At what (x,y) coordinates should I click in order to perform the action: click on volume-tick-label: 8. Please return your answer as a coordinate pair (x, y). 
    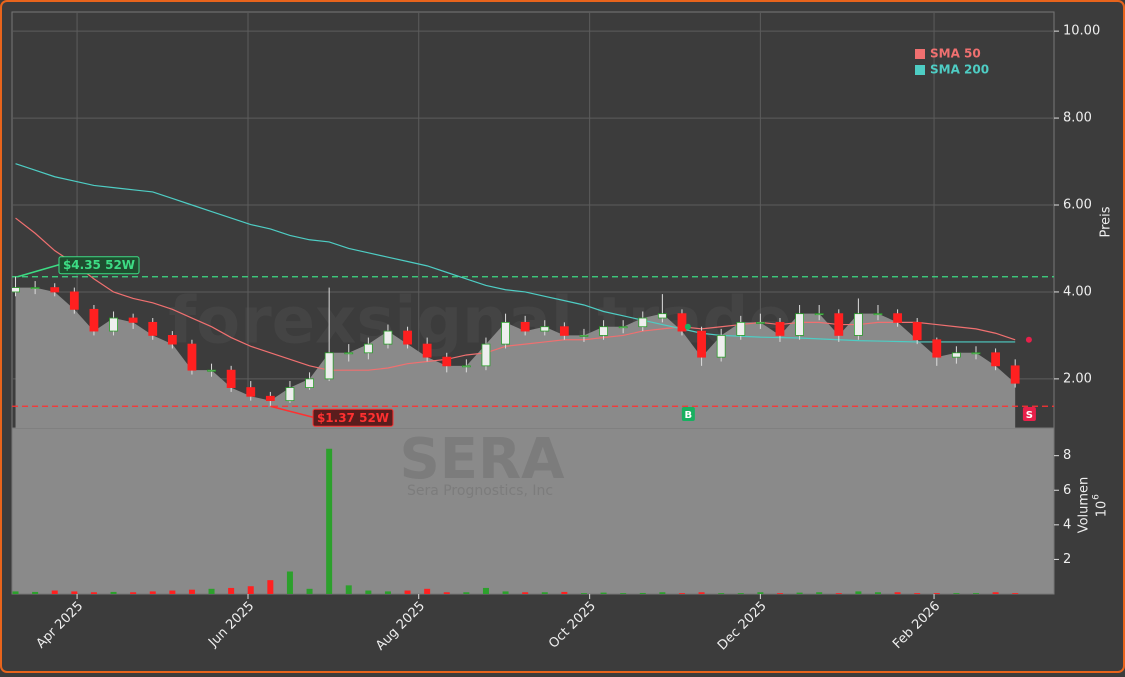
    Looking at the image, I should click on (1067, 455).